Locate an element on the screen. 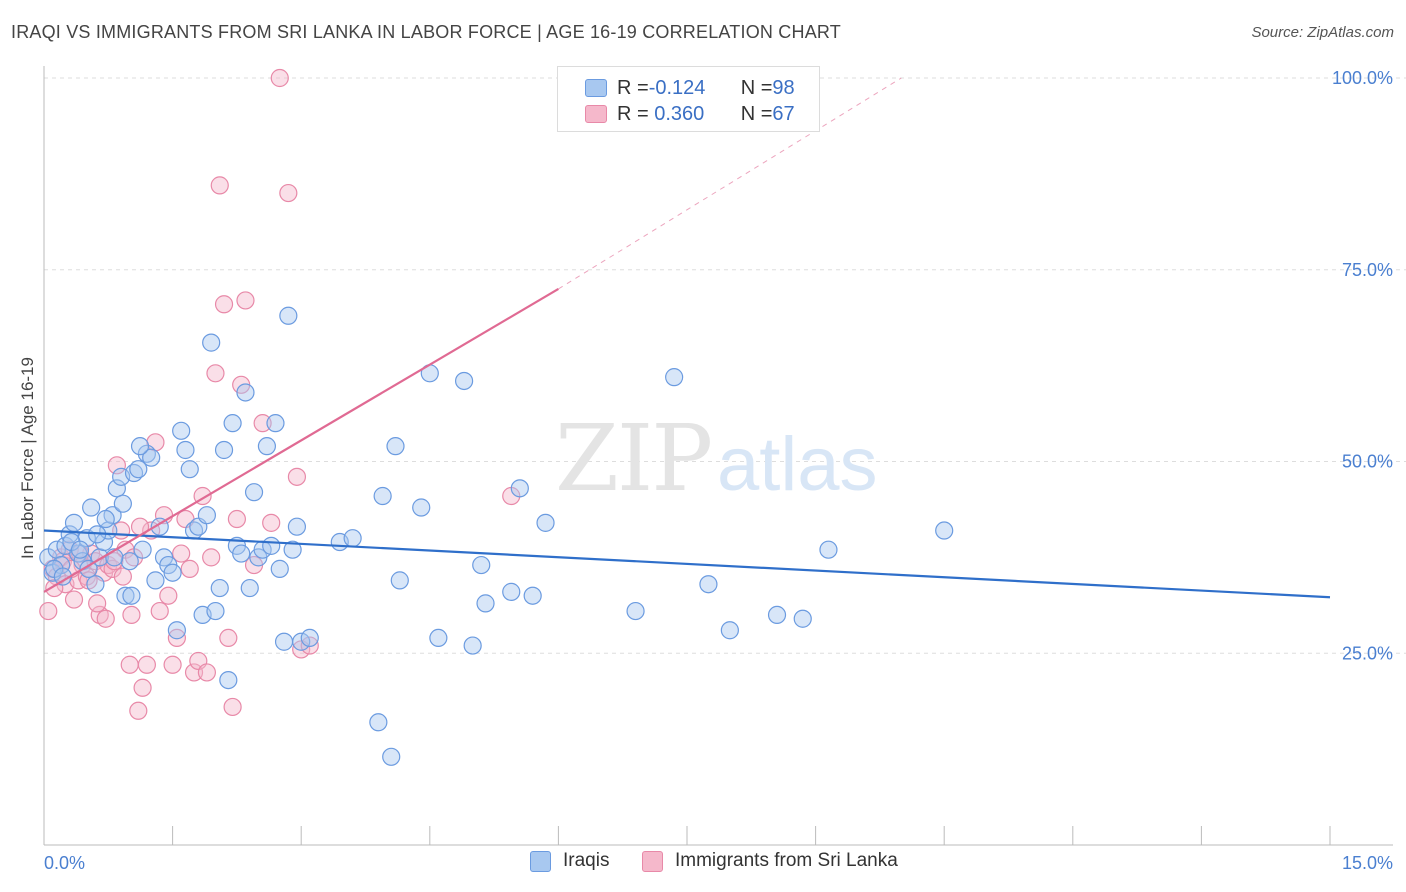 The width and height of the screenshot is (1406, 892). watermark-zip: ZIP is located at coordinates (633, 458).